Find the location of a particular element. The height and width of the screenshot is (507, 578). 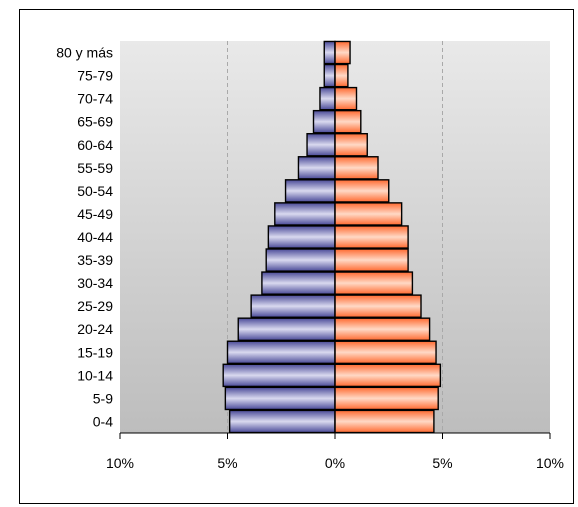

y-tick-label: 65-69 is located at coordinates (95, 122).